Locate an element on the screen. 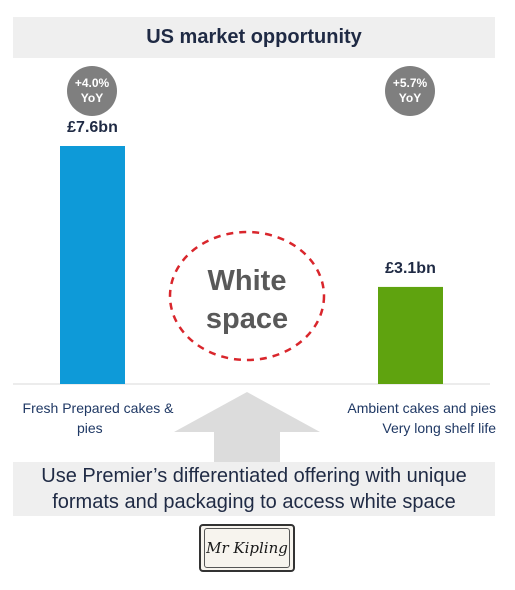  yoy-badge-ambient: +5.7% YoY is located at coordinates (410, 91).